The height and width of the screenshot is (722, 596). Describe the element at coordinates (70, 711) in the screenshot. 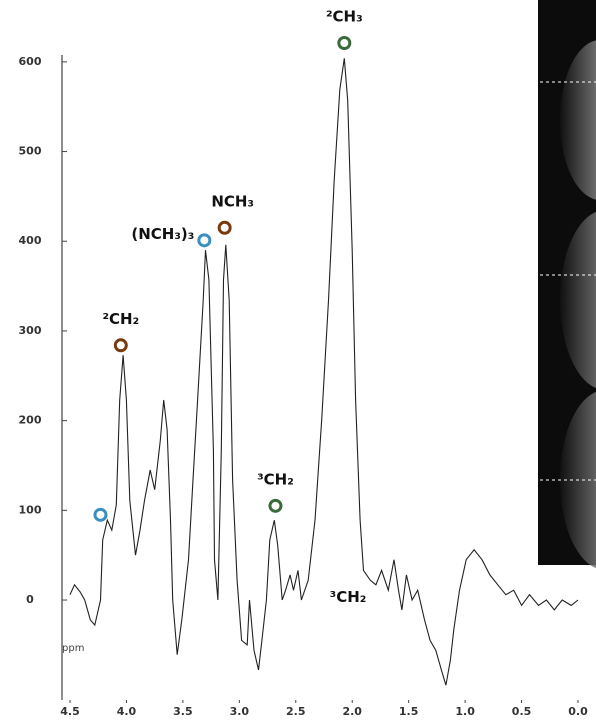

I see `x-tick-label: 4.5` at that location.